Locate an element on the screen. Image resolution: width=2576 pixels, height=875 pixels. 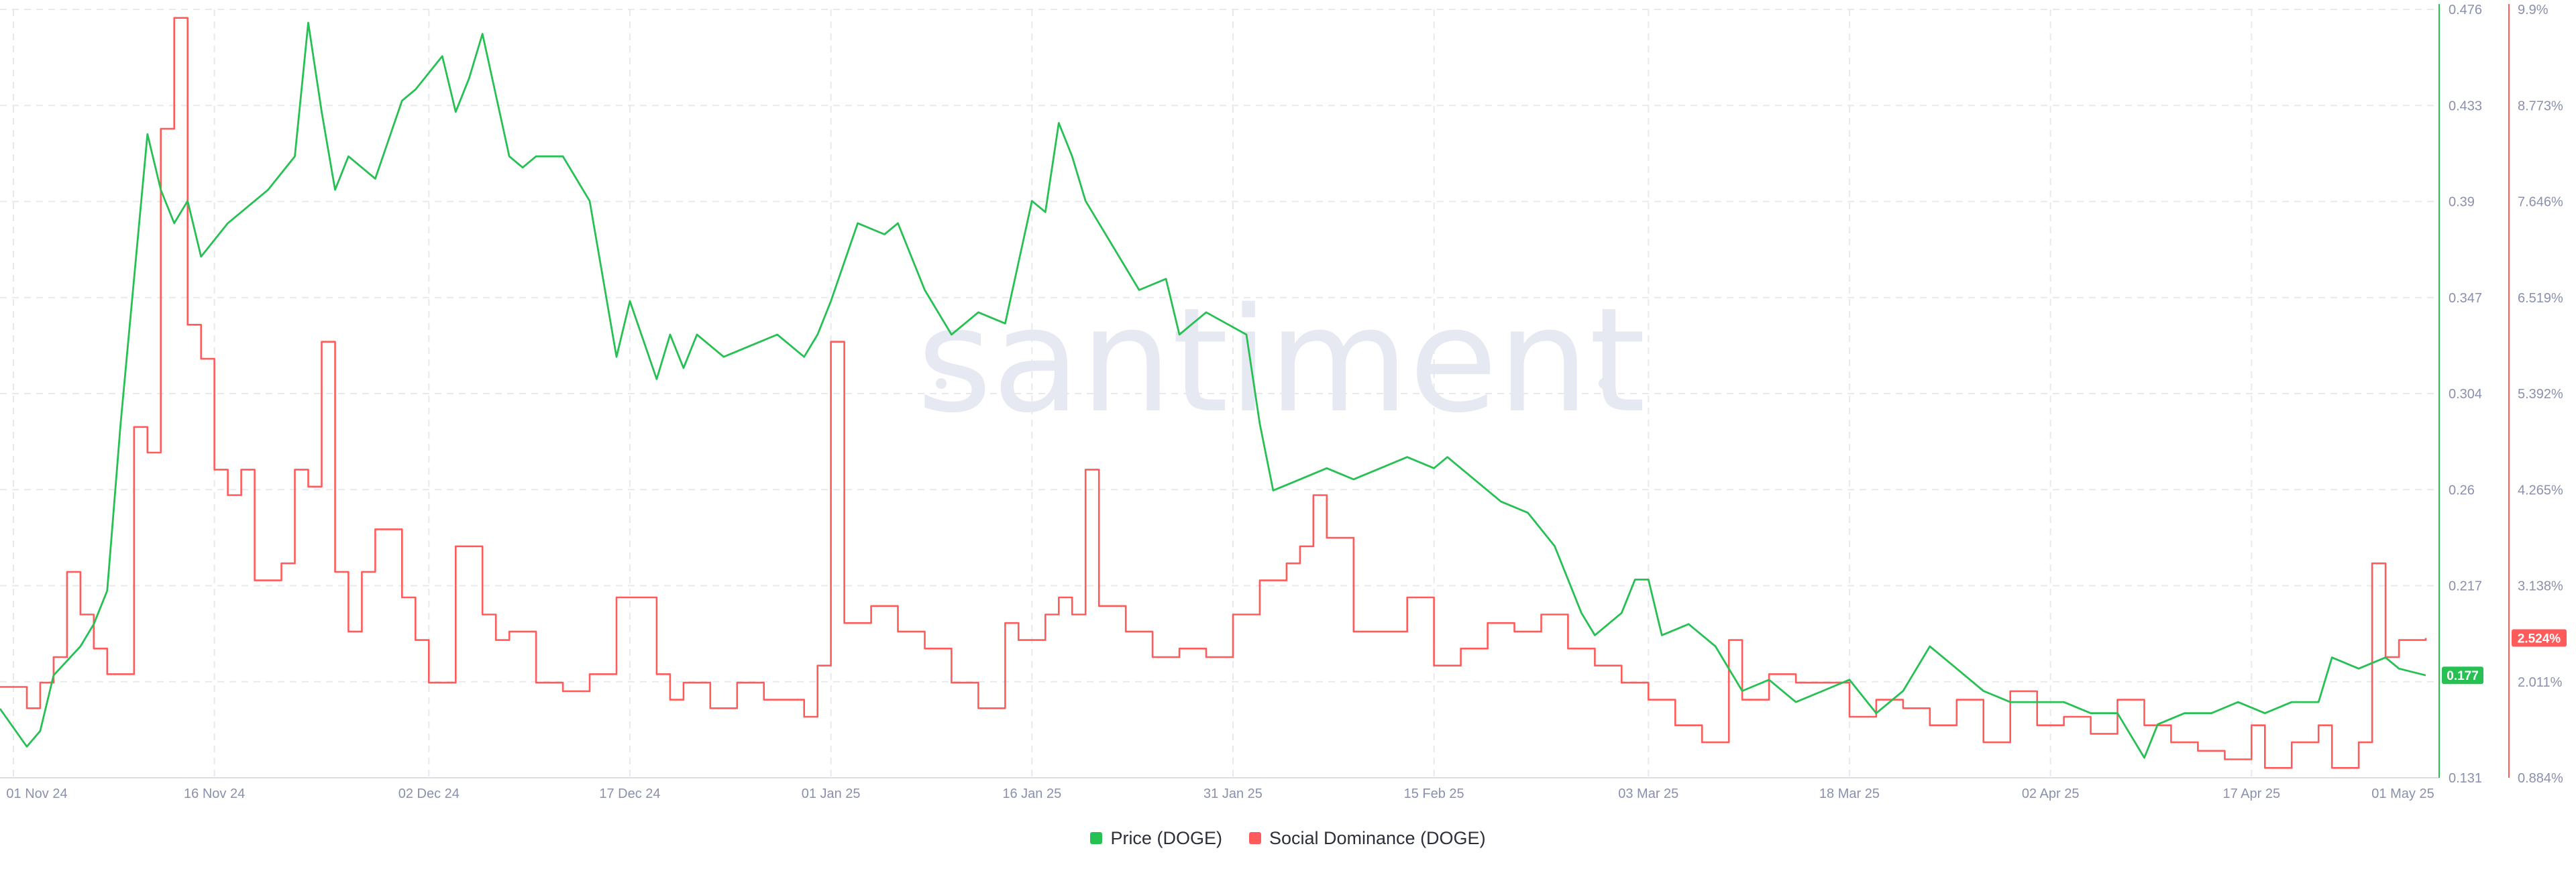
social-tick-label: 0.884% is located at coordinates (2540, 778).